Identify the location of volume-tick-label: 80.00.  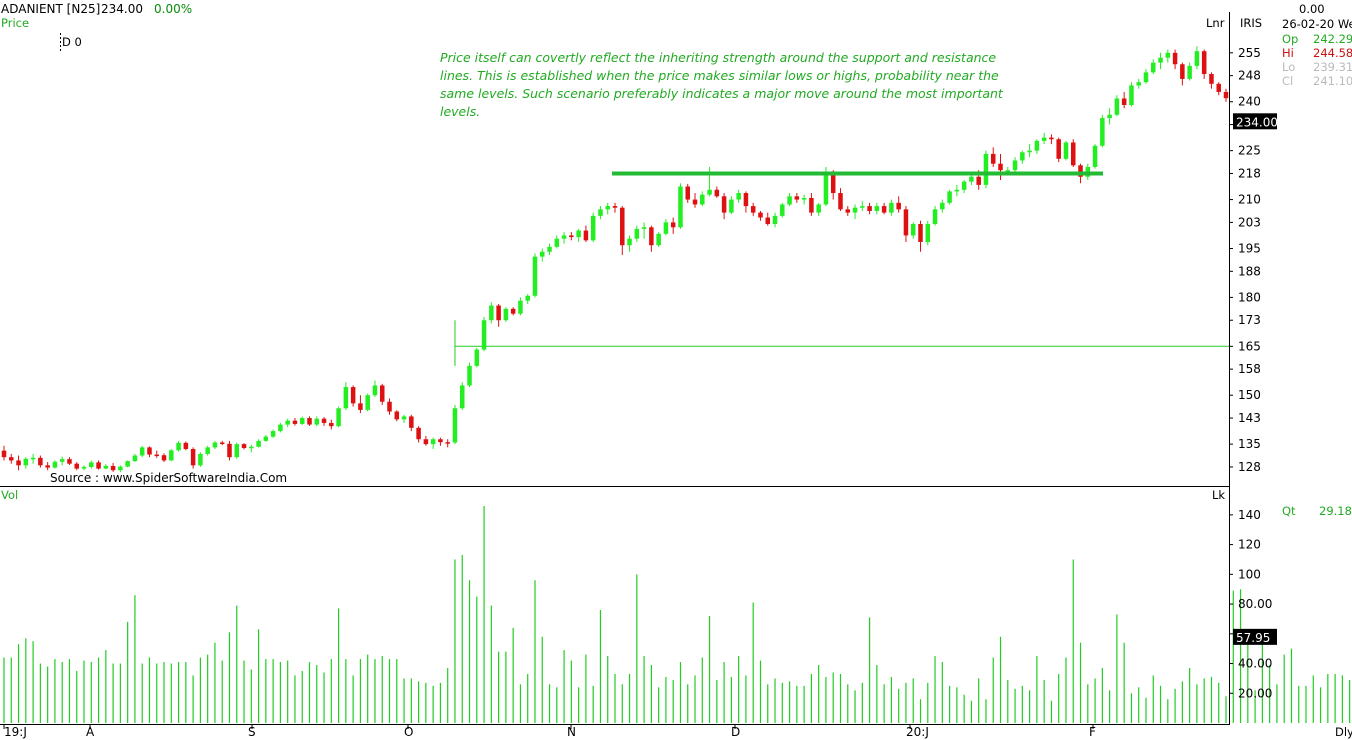
(1255, 604).